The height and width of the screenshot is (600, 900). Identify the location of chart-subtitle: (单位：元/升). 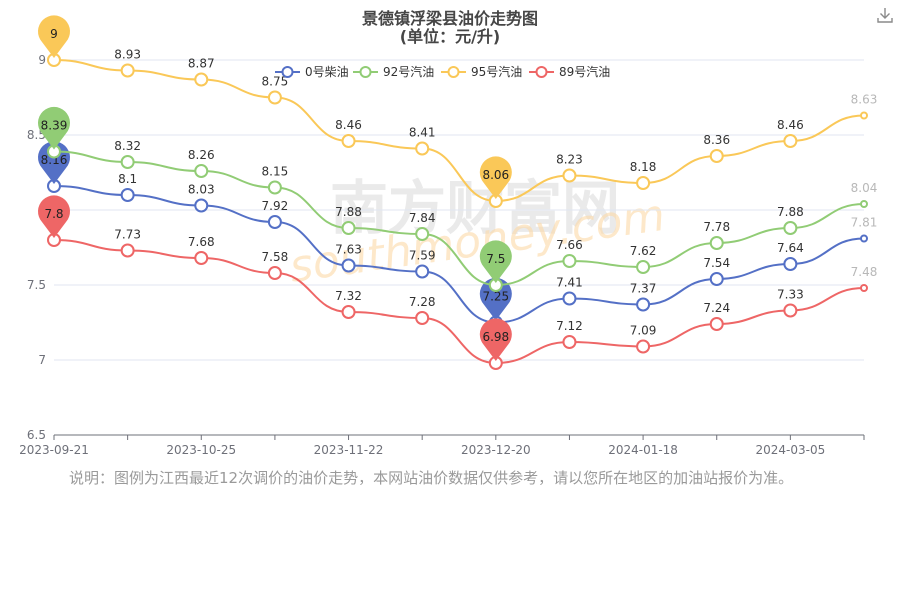
(450, 36).